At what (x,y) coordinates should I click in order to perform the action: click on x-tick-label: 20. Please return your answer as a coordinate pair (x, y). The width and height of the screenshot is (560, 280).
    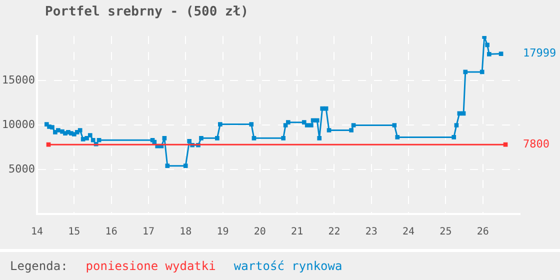
    Looking at the image, I should click on (260, 232).